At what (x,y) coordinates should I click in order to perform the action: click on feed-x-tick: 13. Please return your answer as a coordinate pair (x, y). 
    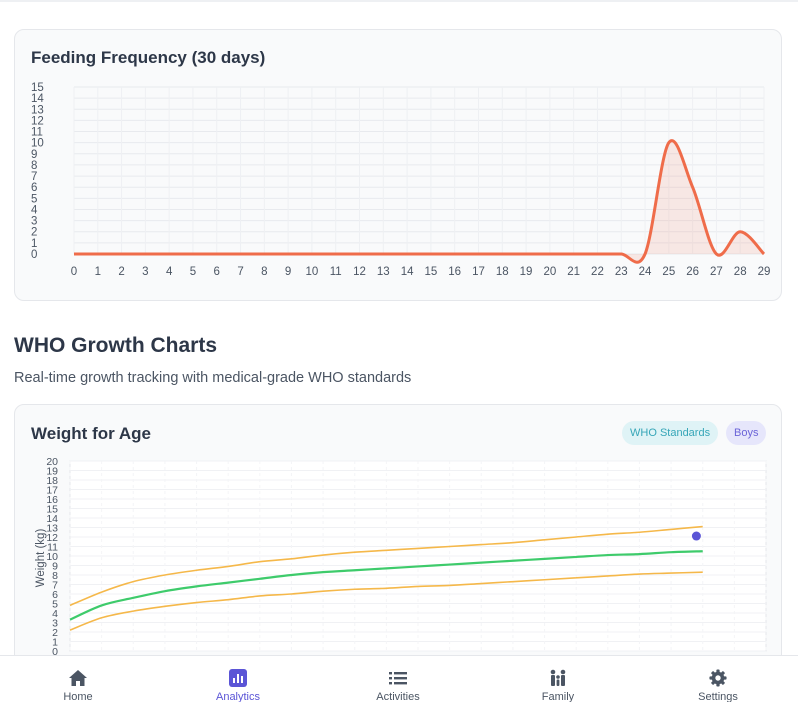
    Looking at the image, I should click on (383, 272).